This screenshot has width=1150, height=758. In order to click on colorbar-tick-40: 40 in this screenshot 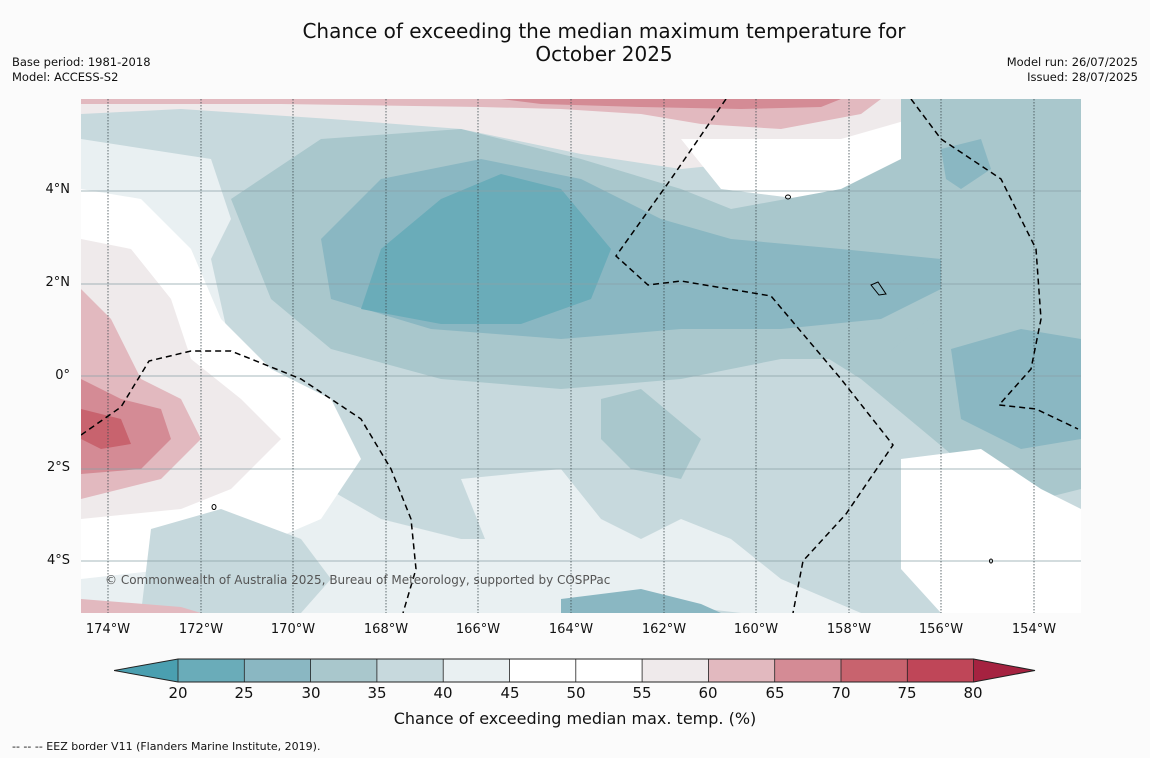, I will do `click(443, 693)`.